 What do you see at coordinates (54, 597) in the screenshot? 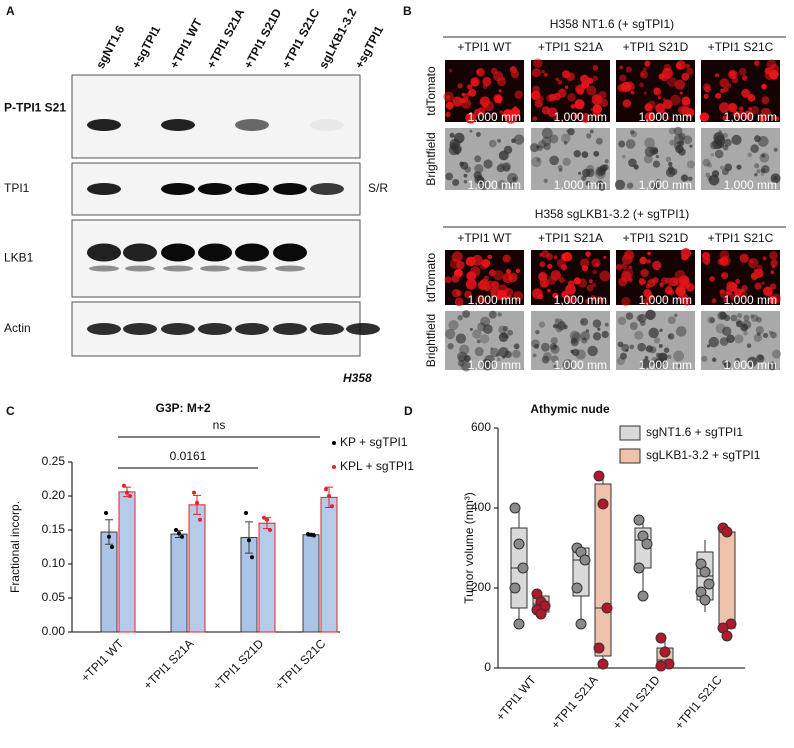
I see `y-tick-label: 0.05` at bounding box center [54, 597].